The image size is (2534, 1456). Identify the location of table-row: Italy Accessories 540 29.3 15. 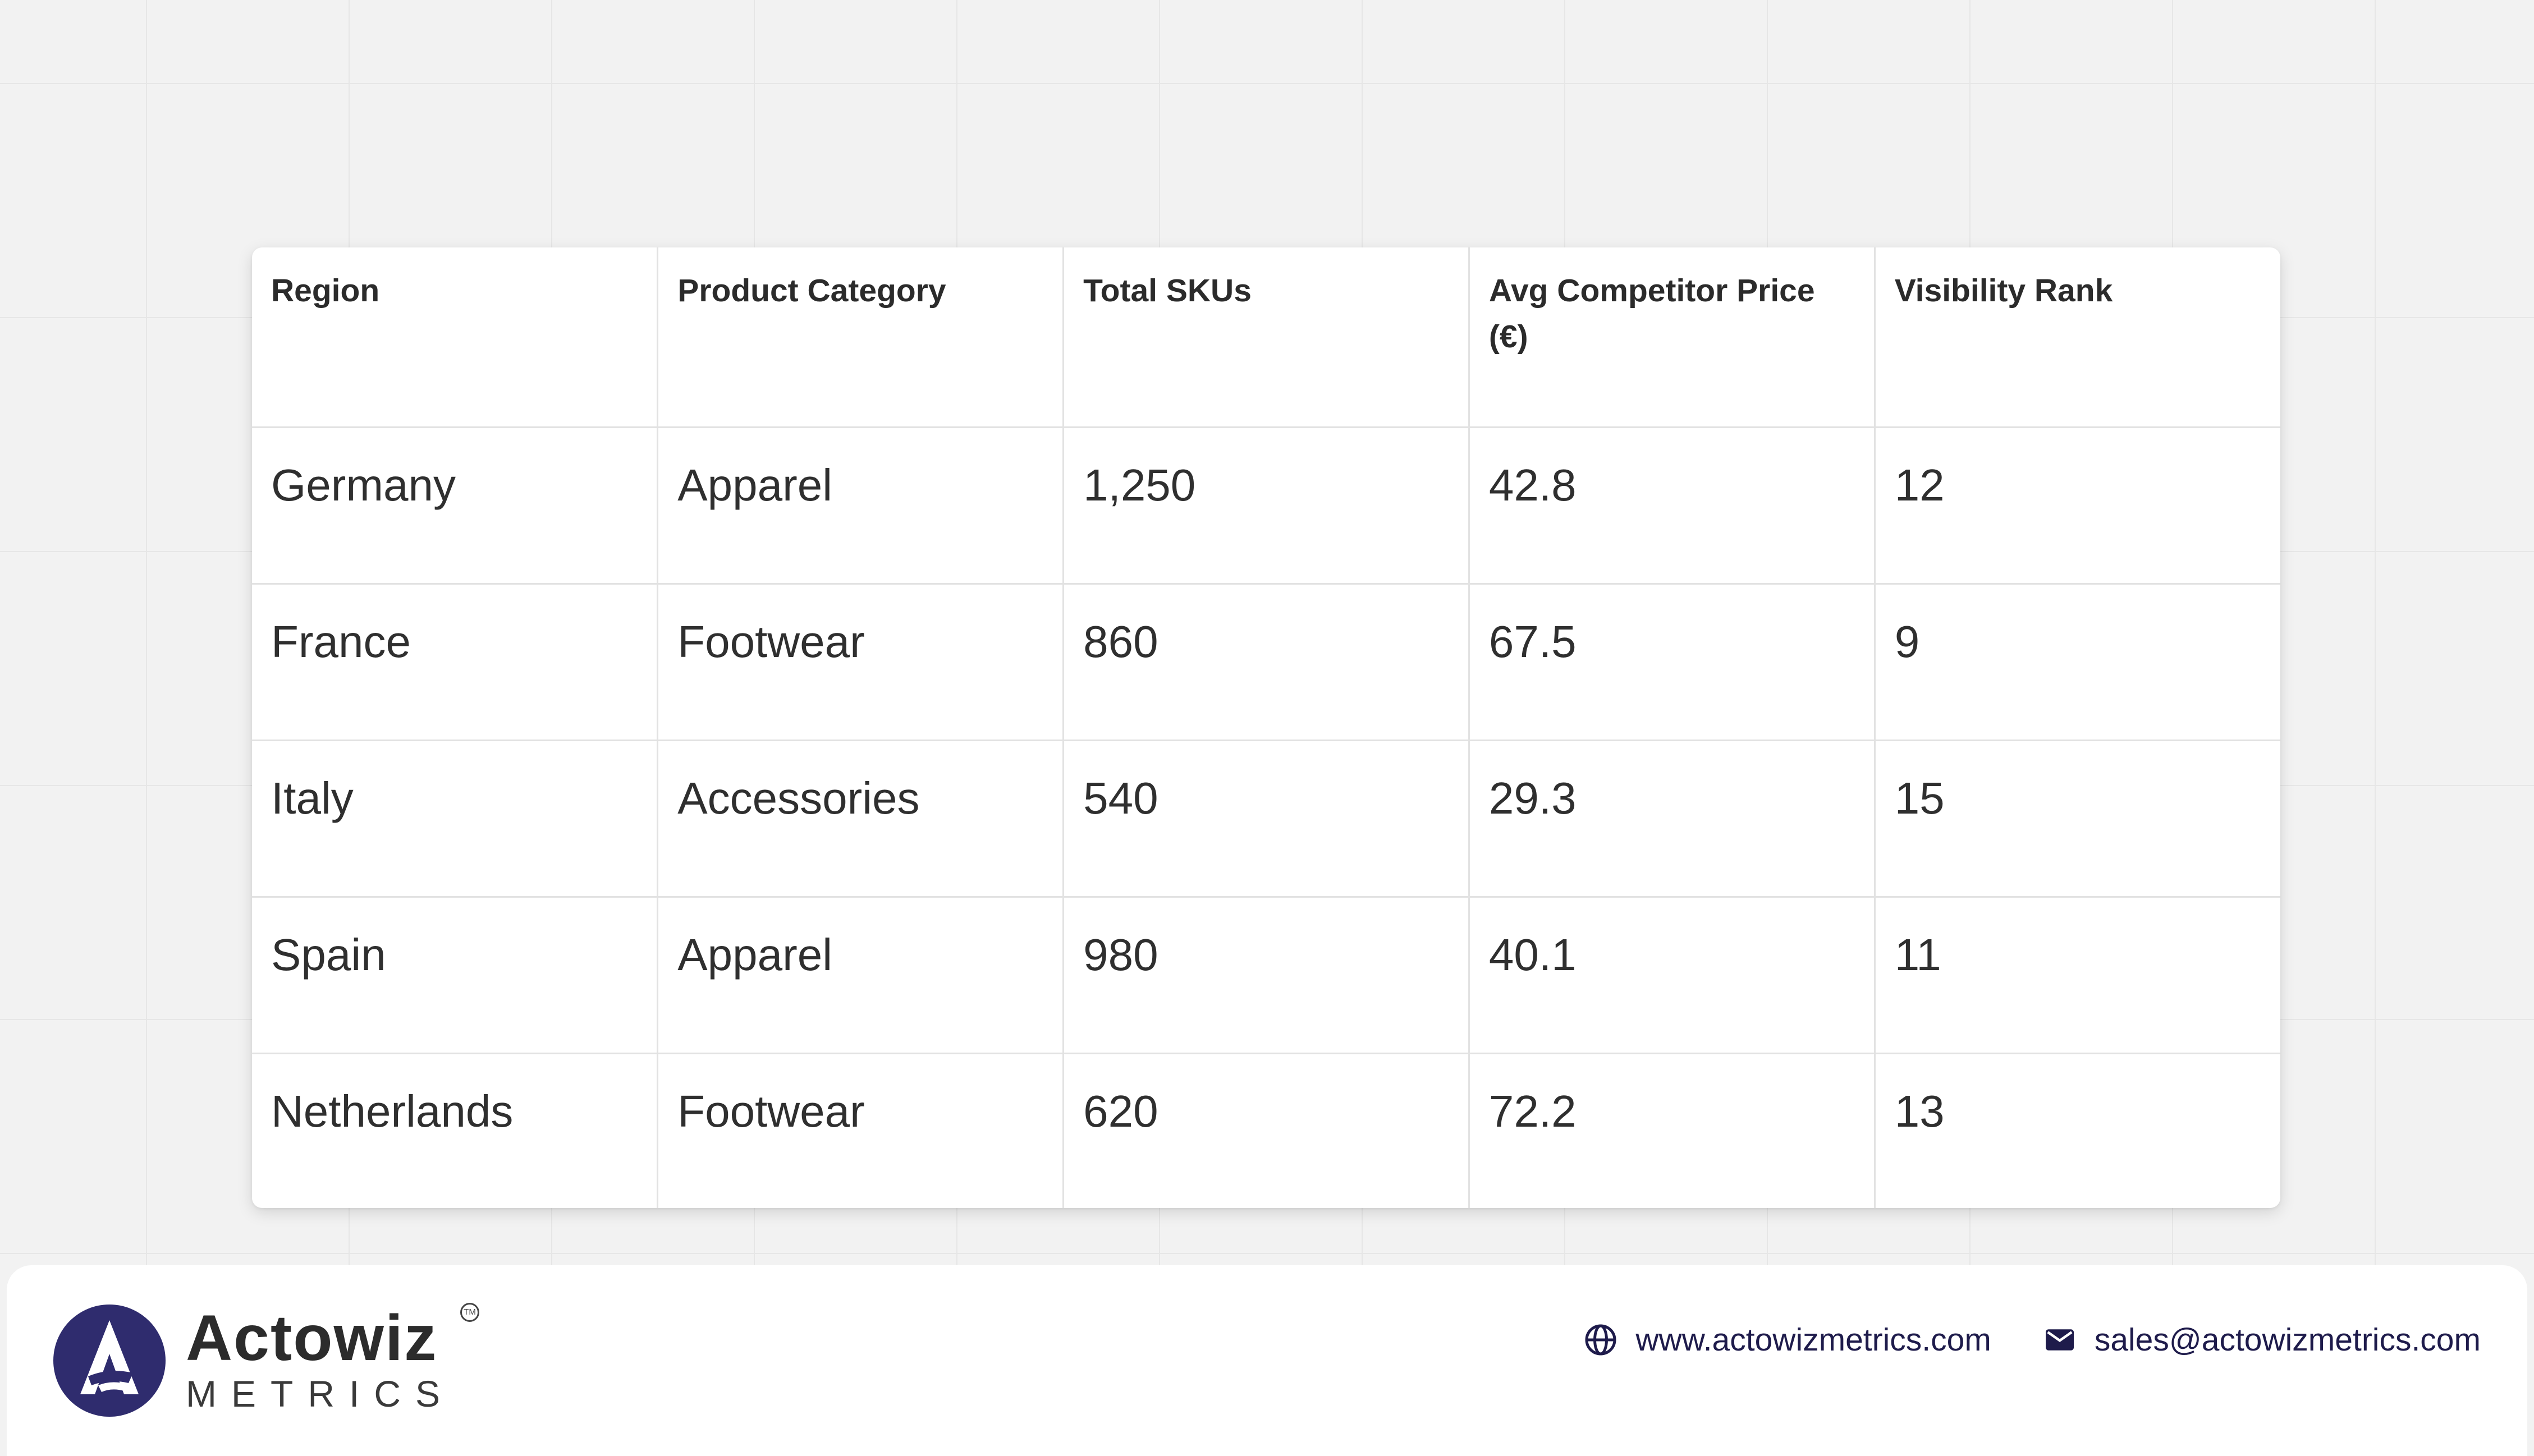
(1266, 819).